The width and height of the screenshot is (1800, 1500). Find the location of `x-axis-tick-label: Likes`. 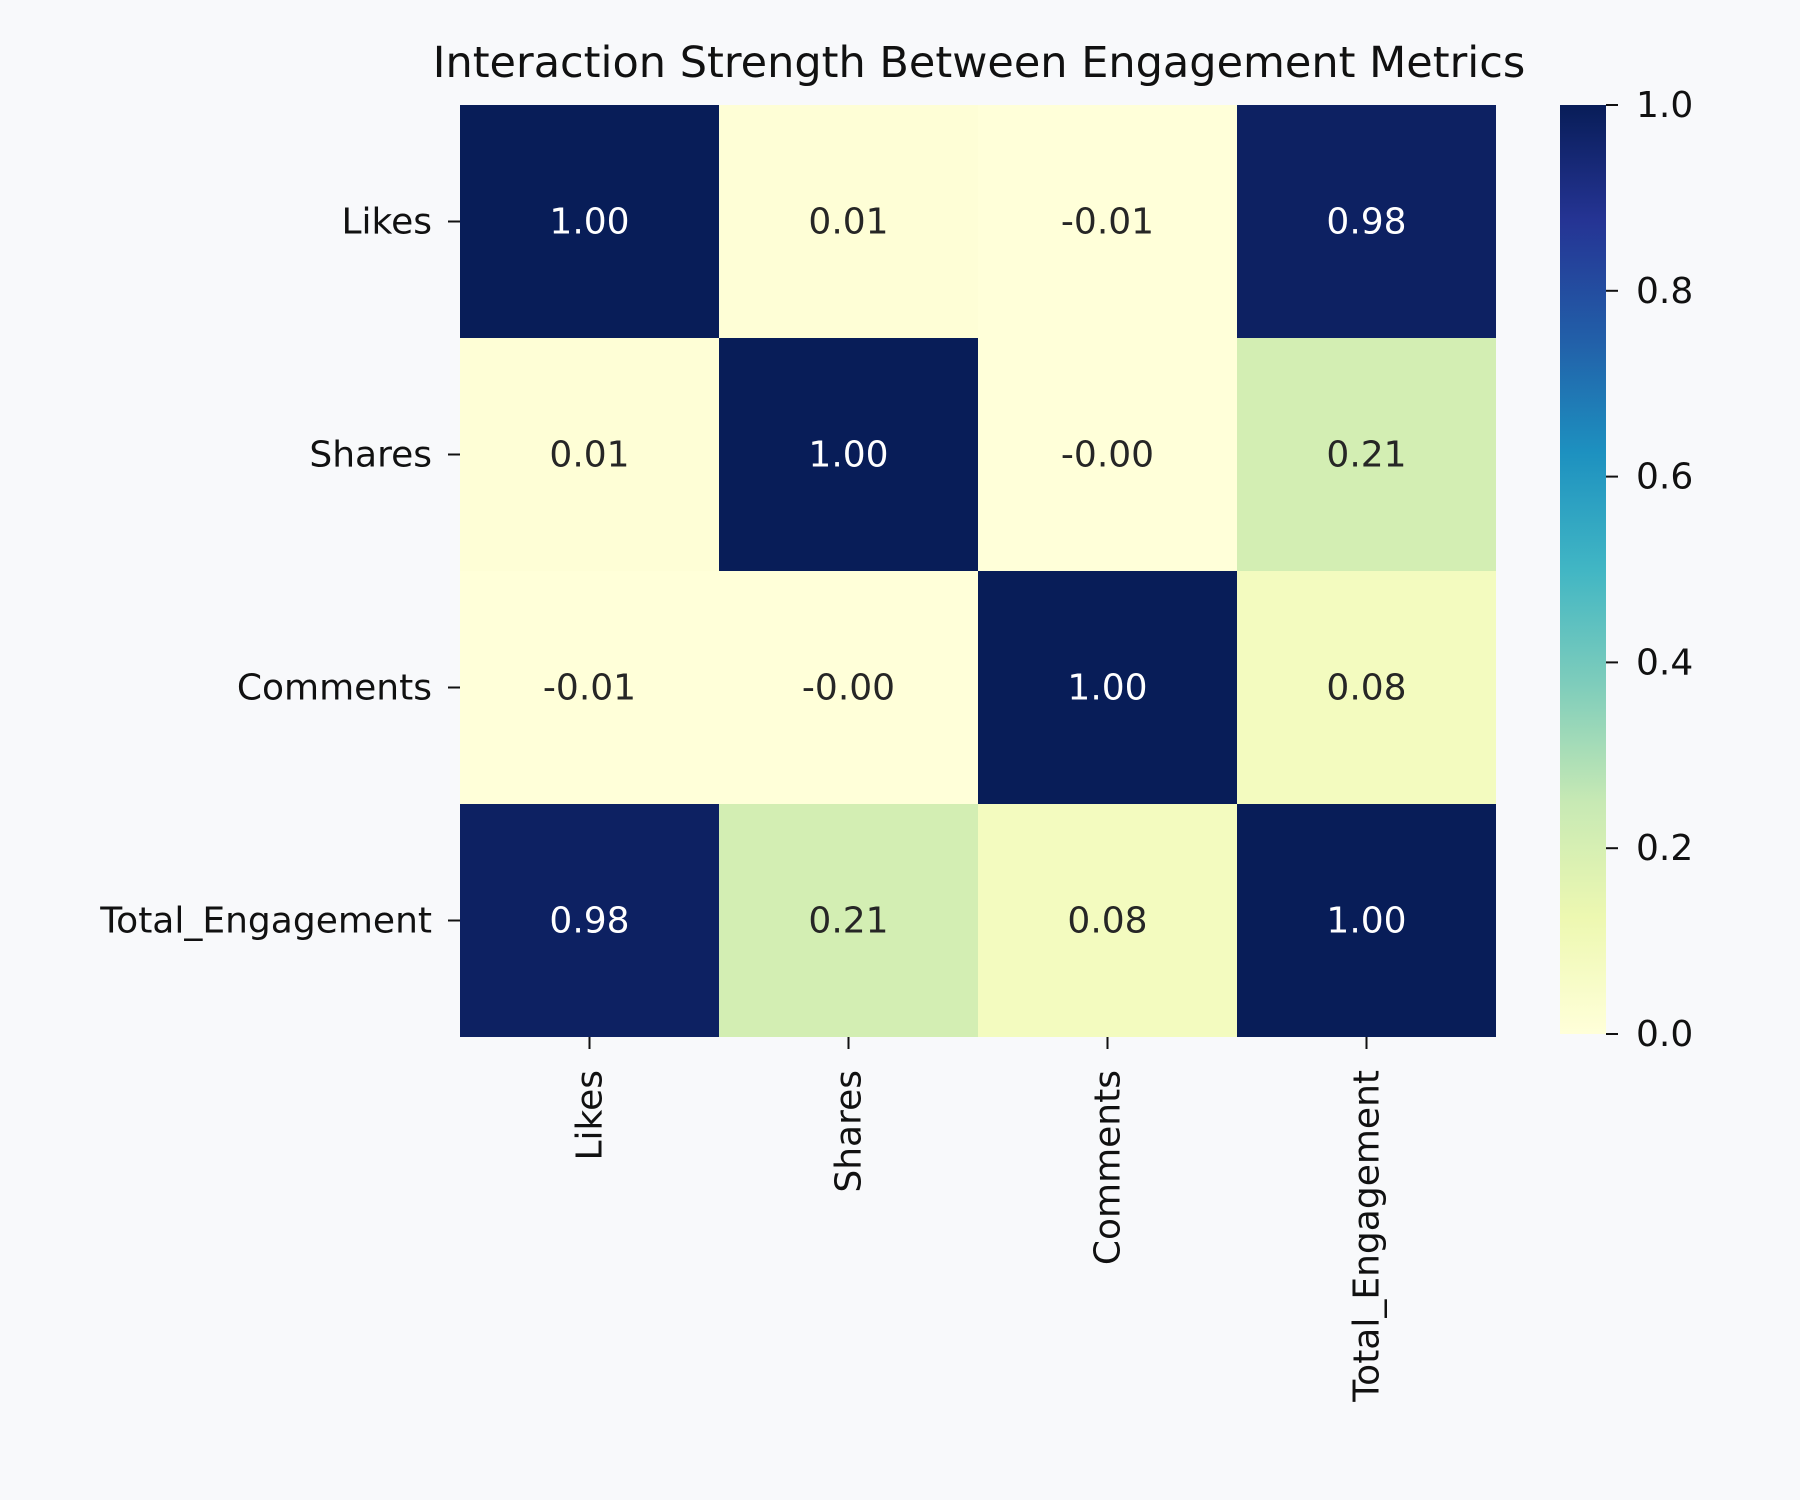

x-axis-tick-label: Likes is located at coordinates (590, 1115).